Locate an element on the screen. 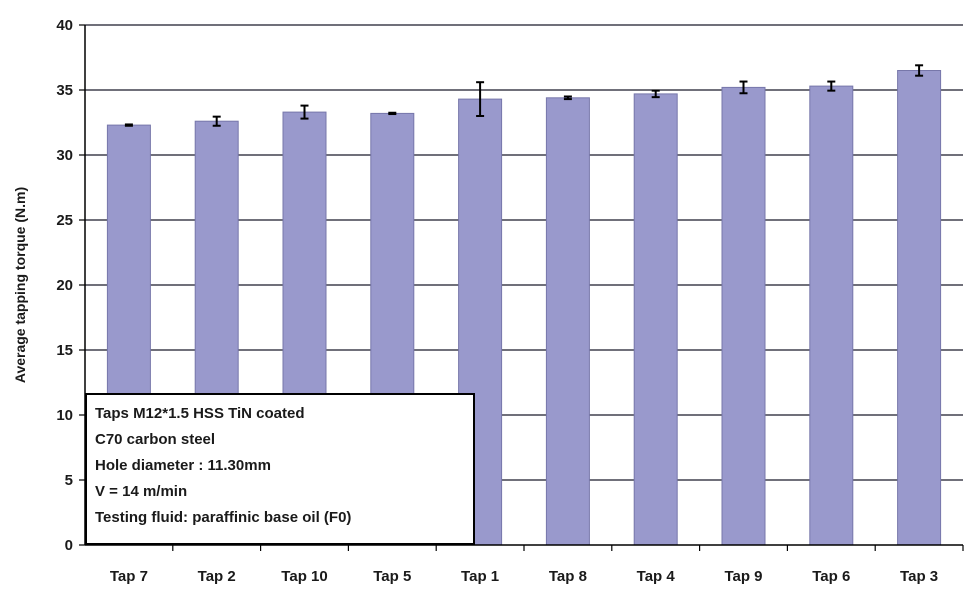 Image resolution: width=965 pixels, height=590 pixels. x-tick-label: Tap 3 is located at coordinates (919, 576).